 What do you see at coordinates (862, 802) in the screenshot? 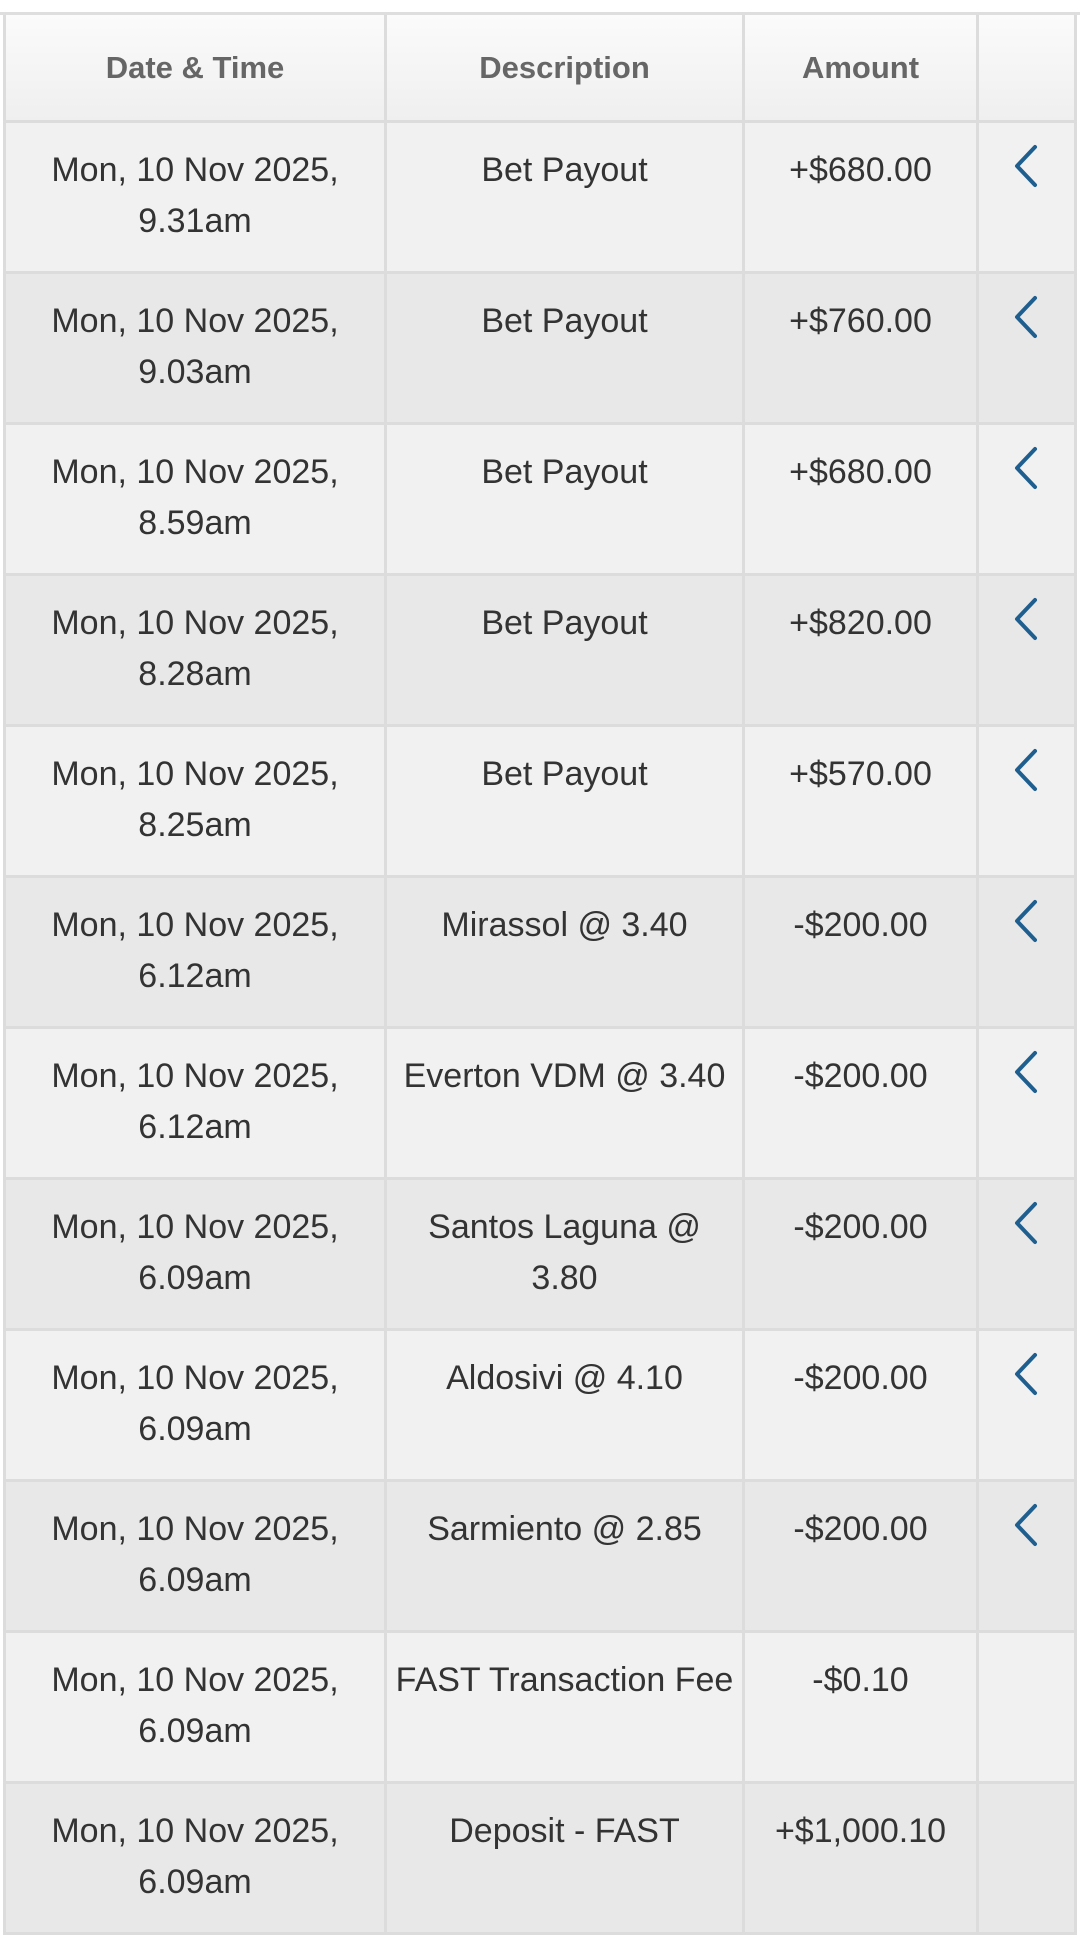
I see `cell-amount: +$570.00` at bounding box center [862, 802].